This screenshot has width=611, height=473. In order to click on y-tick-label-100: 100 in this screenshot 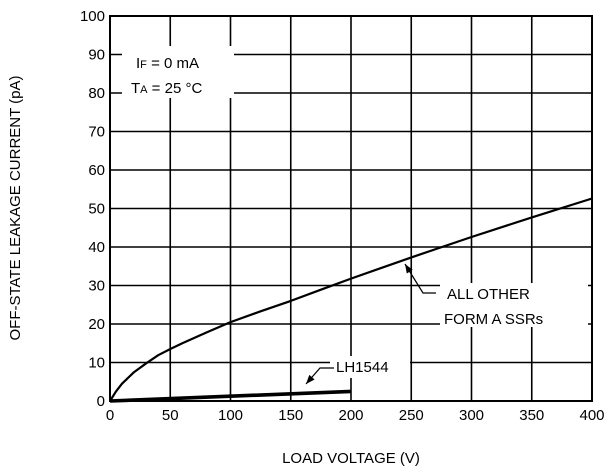, I will do `click(92, 16)`.